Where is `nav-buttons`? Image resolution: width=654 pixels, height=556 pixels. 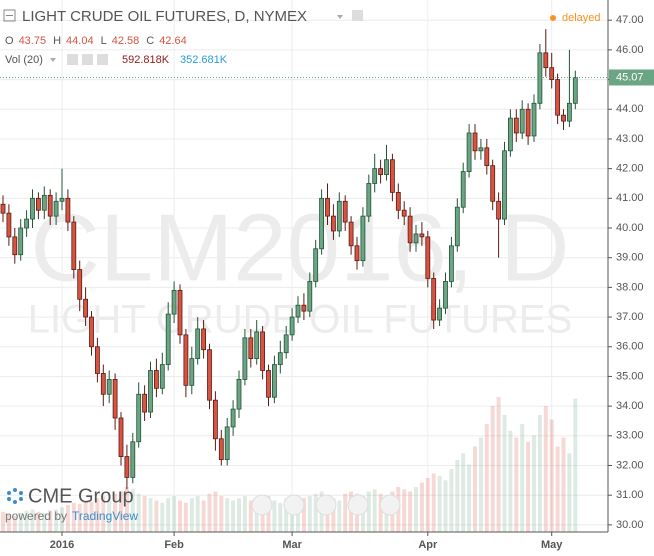 nav-buttons is located at coordinates (326, 505).